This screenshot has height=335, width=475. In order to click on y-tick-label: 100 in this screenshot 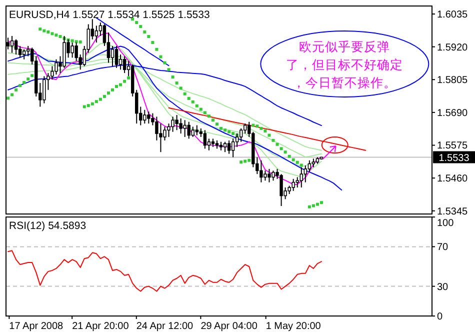, I will do `click(445, 223)`.